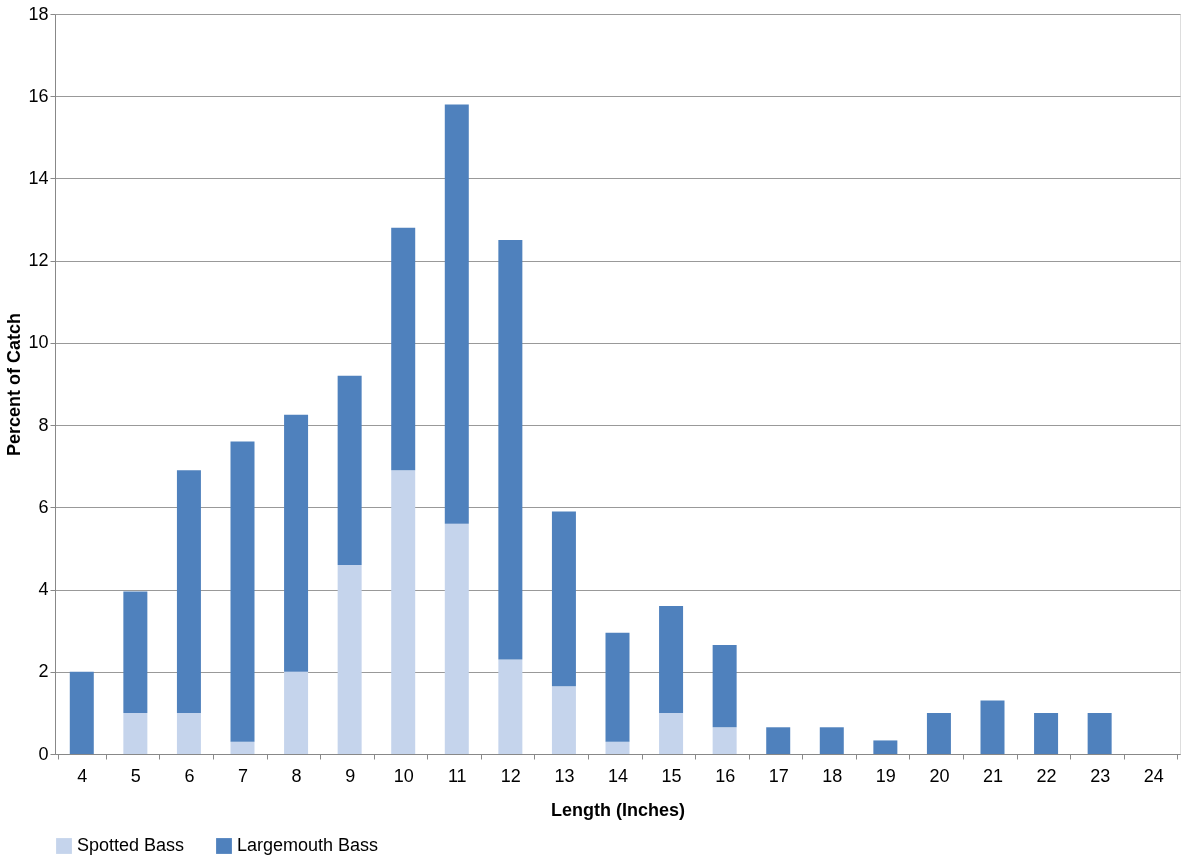  Describe the element at coordinates (38, 95) in the screenshot. I see `y-tick-label: 16` at that location.